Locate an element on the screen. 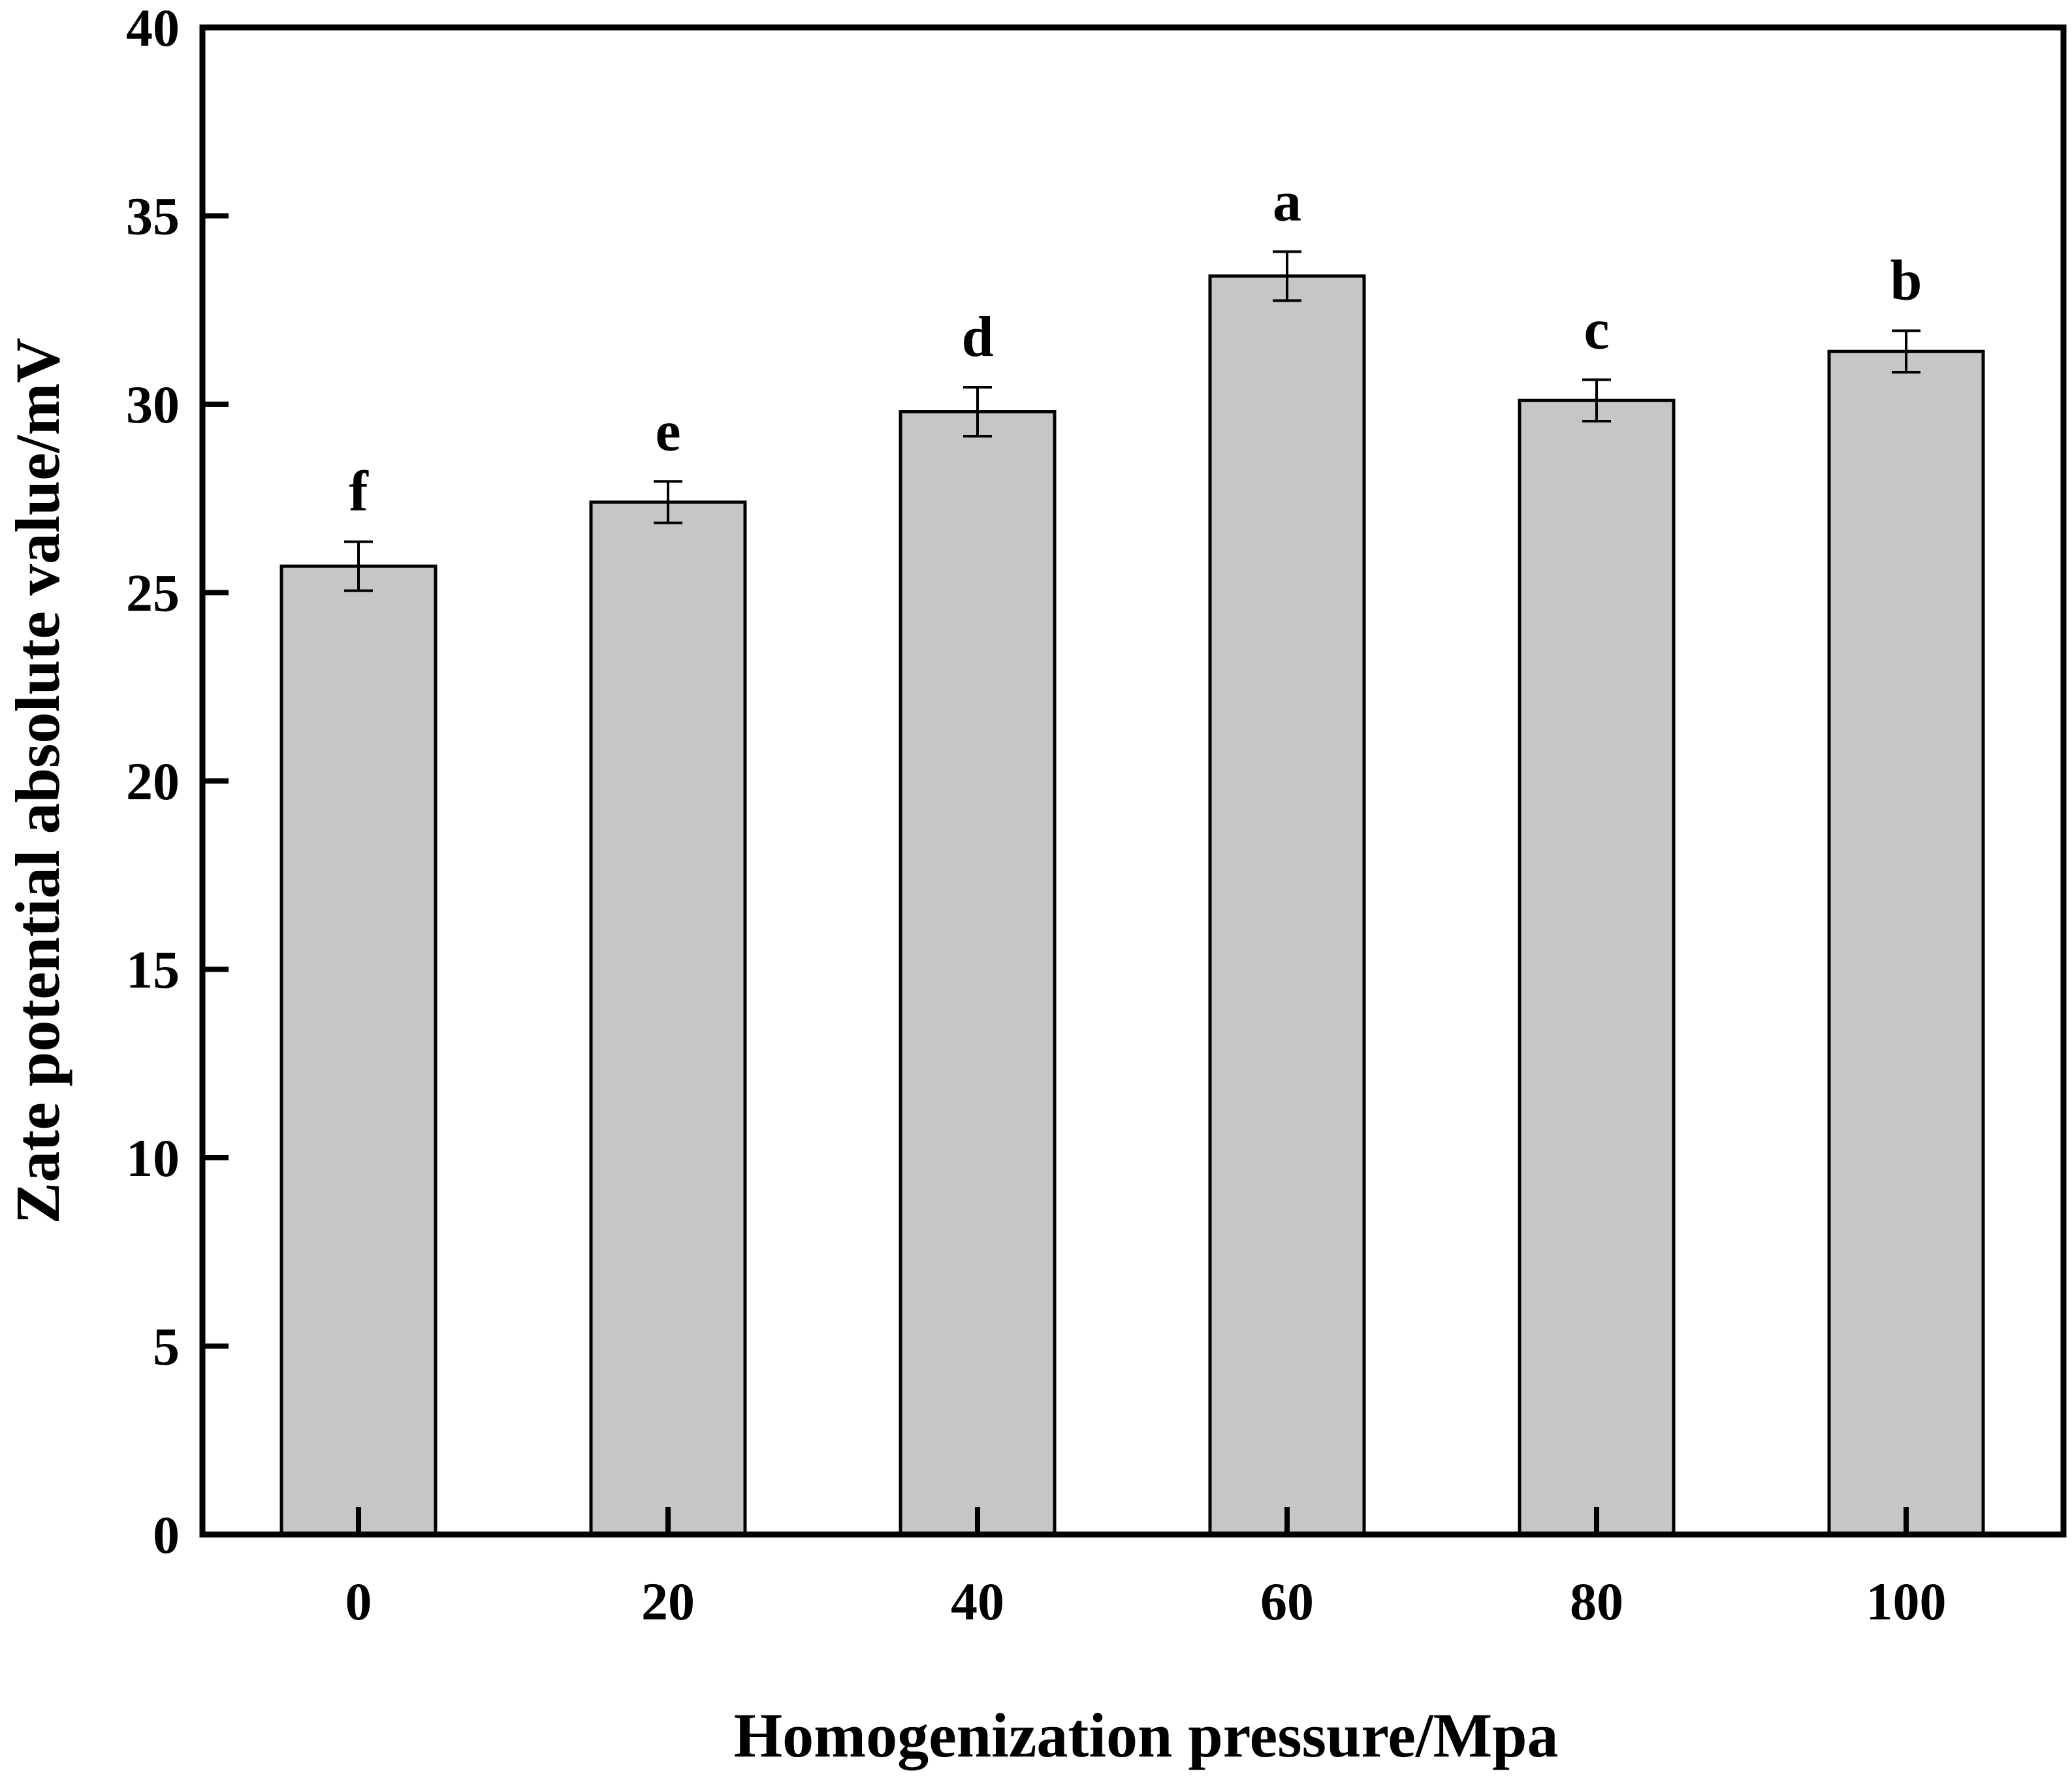  y-axis-ticks: 0 5 10 15 20 25 30 35 40 is located at coordinates (177, 782).